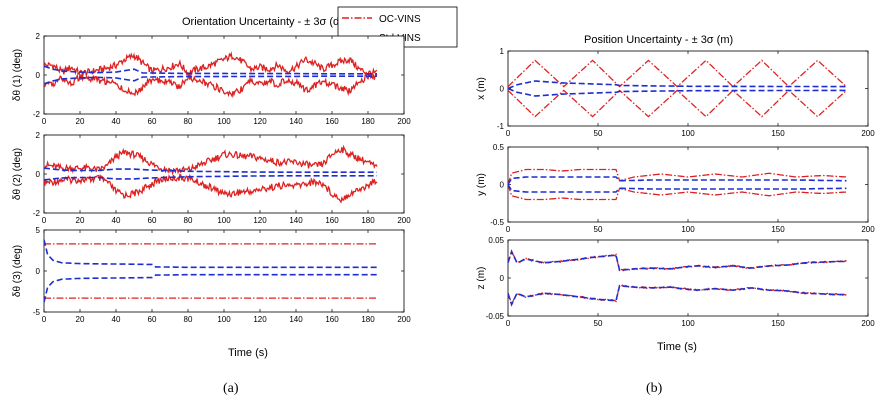 This screenshot has height=403, width=877. Describe the element at coordinates (17, 174) in the screenshot. I see `orient-ylabel-2: δθ (2) (deg)` at that location.